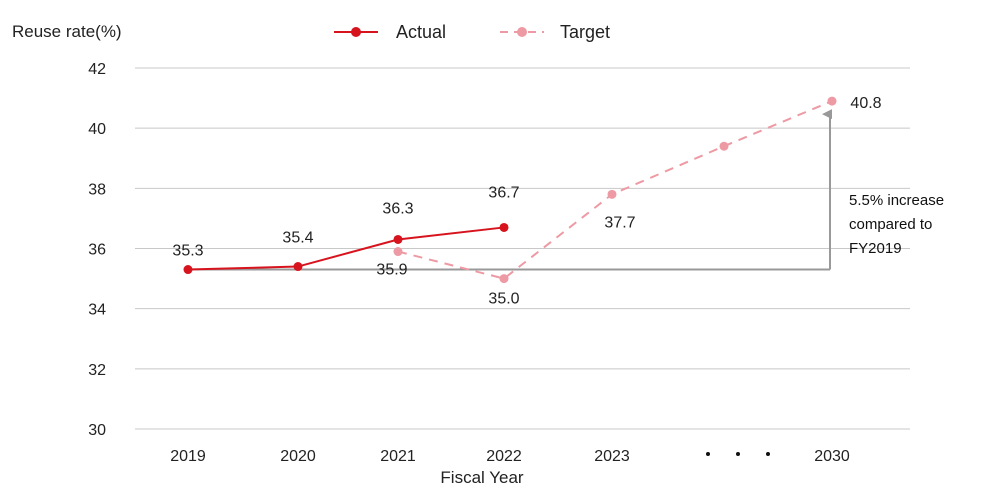 The height and width of the screenshot is (500, 1000). Describe the element at coordinates (875, 248) in the screenshot. I see `annotation-line-3: FY2019` at that location.